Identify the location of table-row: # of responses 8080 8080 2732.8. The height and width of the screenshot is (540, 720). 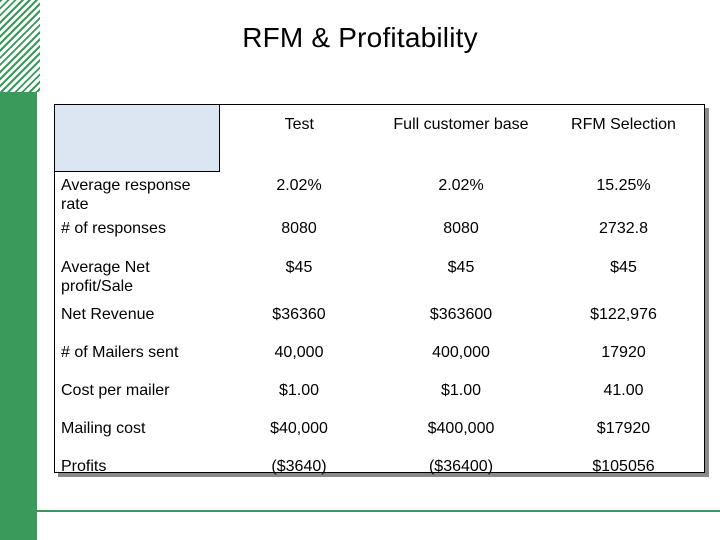
(379, 235).